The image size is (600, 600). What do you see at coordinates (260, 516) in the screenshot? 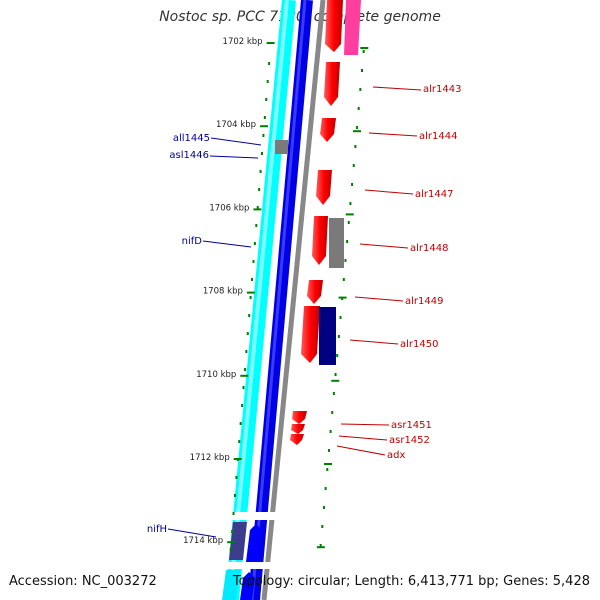
I see `track-break-top` at bounding box center [260, 516].